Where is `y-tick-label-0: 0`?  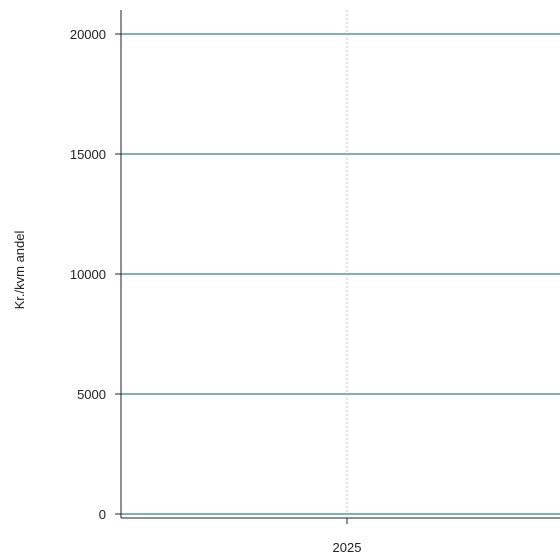 y-tick-label-0: 0 is located at coordinates (102, 514).